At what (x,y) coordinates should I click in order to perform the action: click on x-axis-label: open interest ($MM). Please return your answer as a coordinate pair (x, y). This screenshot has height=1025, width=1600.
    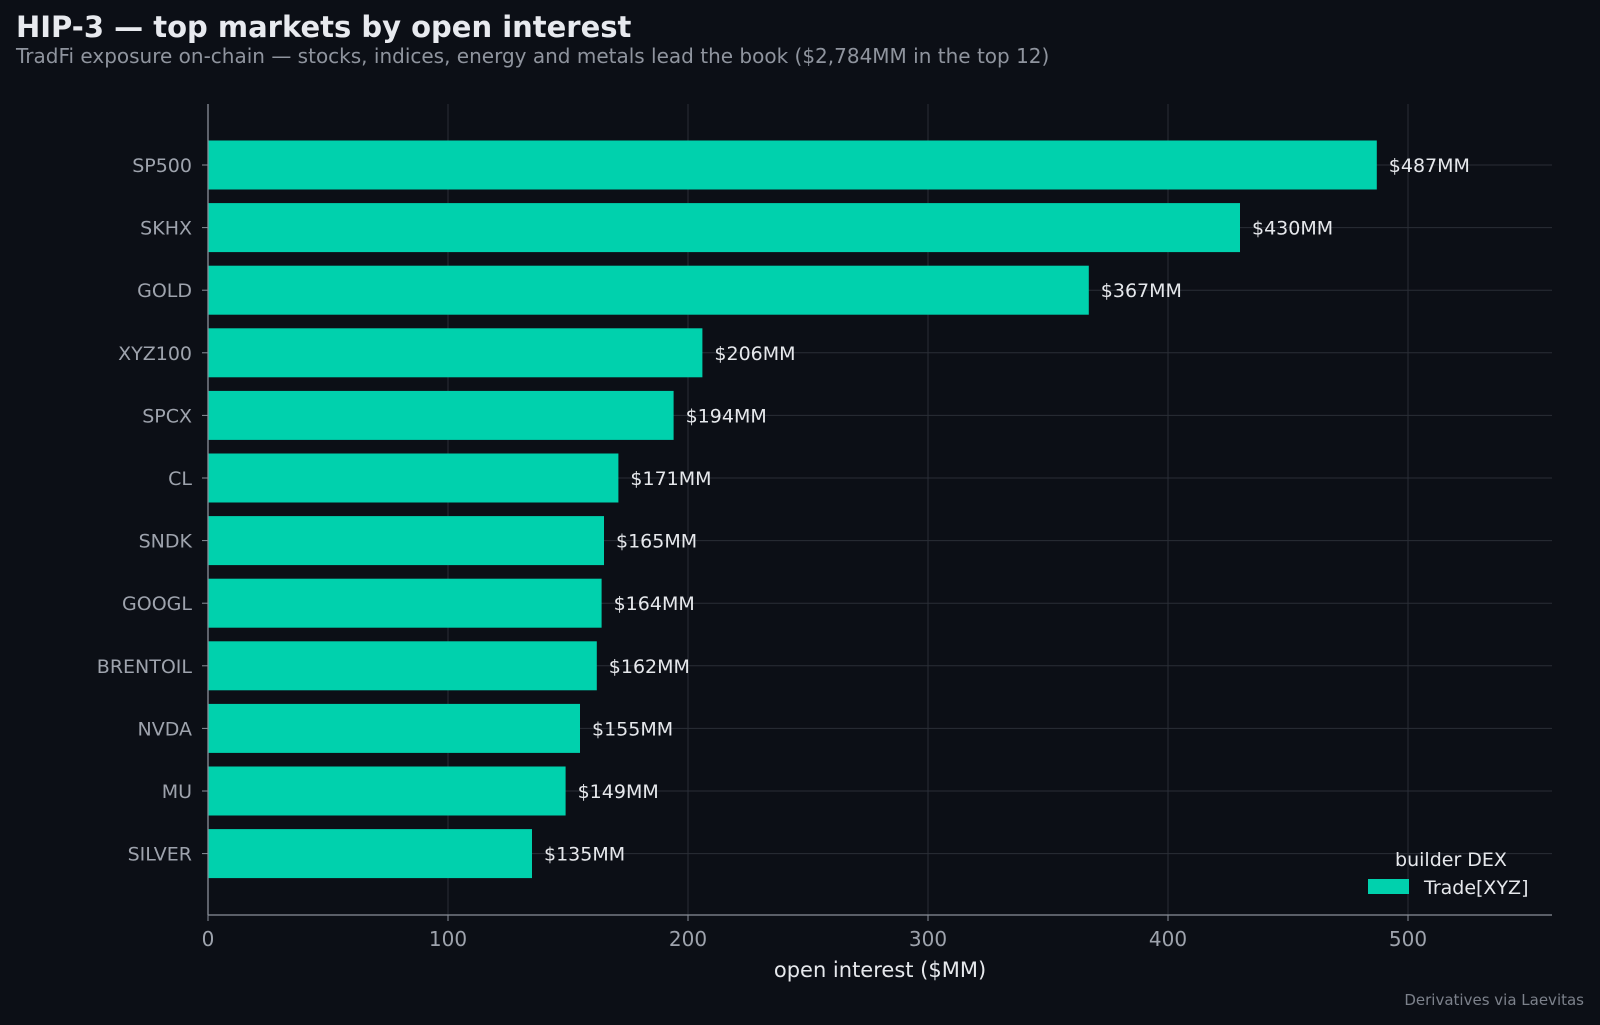
    Looking at the image, I should click on (880, 970).